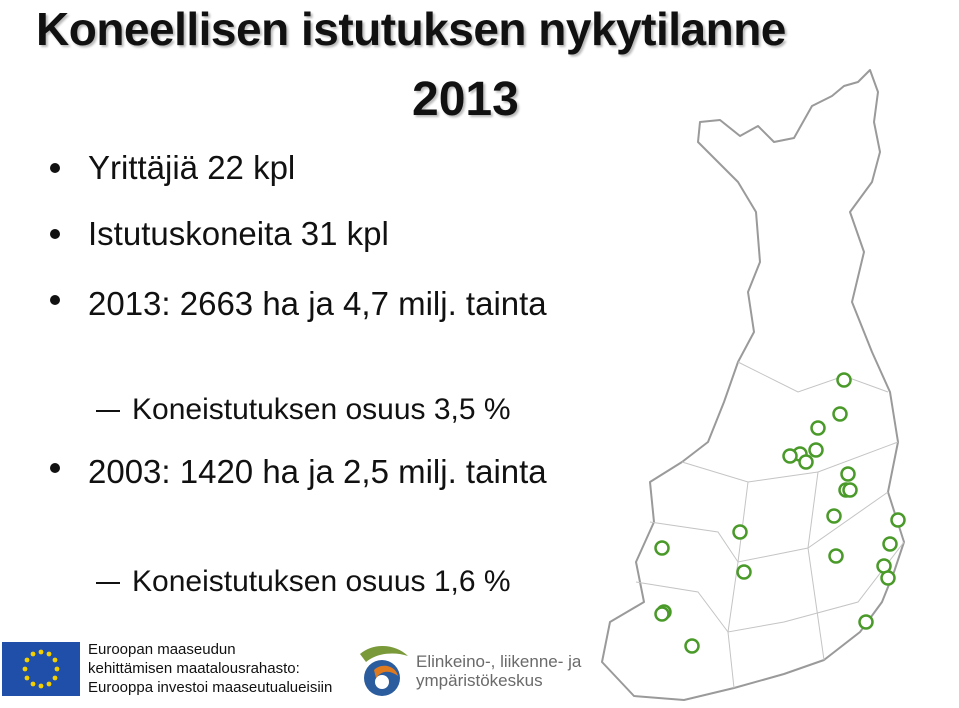  I want to click on region-borders, so click(770, 525).